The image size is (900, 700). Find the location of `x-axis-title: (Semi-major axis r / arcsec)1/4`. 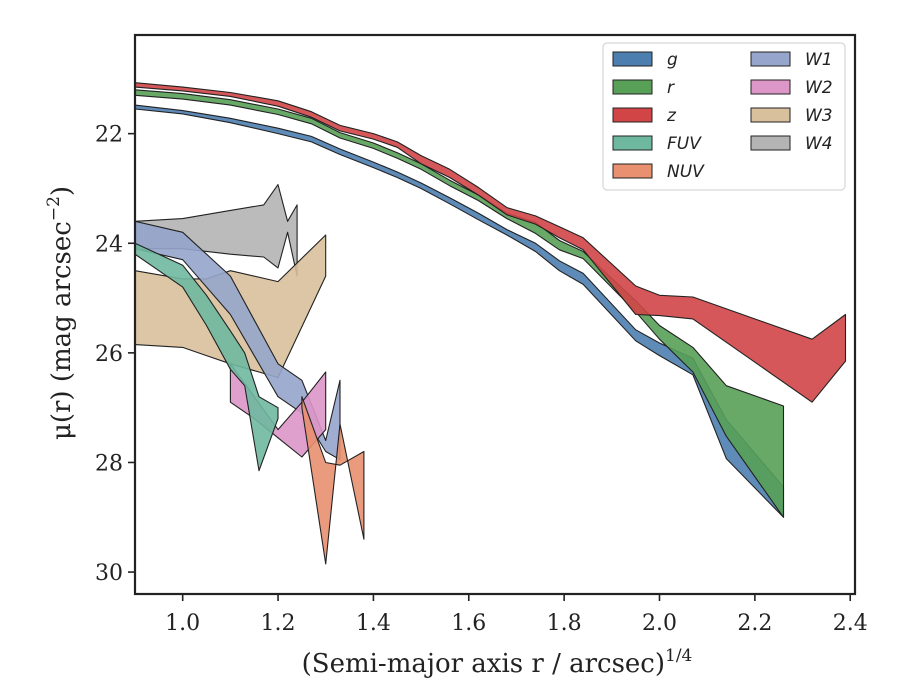

x-axis-title: (Semi-major axis r / arcsec)1/4 is located at coordinates (497, 662).